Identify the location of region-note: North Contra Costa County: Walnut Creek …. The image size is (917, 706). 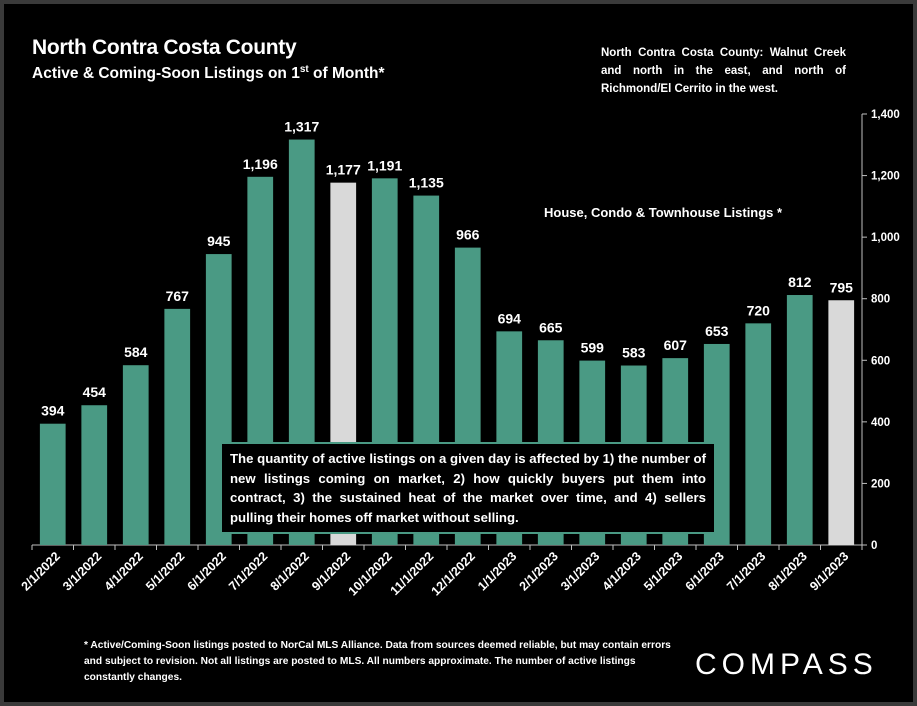
(723, 71).